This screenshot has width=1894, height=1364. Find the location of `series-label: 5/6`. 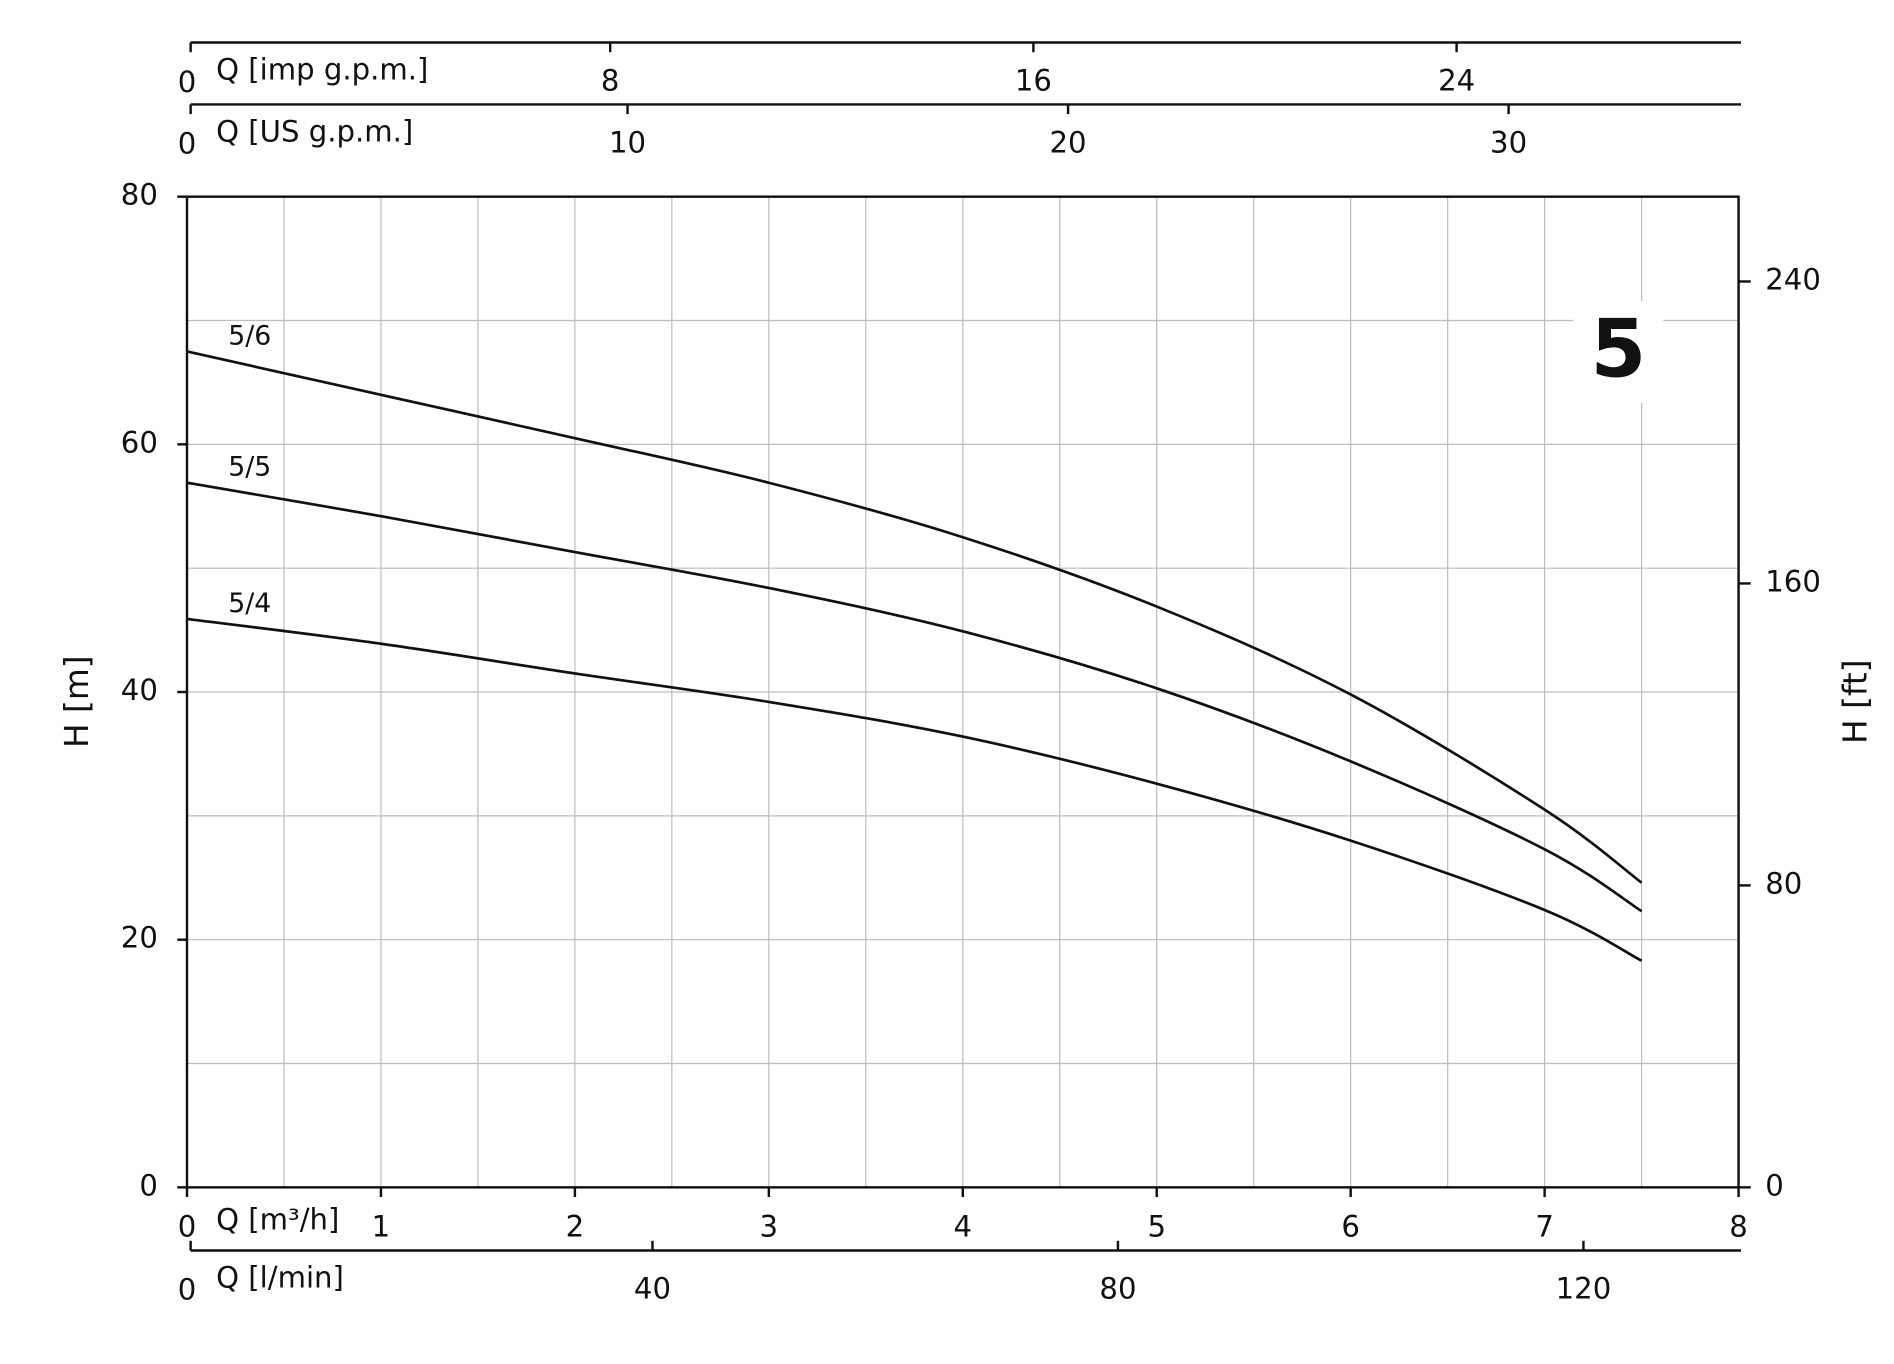

series-label: 5/6 is located at coordinates (249, 335).